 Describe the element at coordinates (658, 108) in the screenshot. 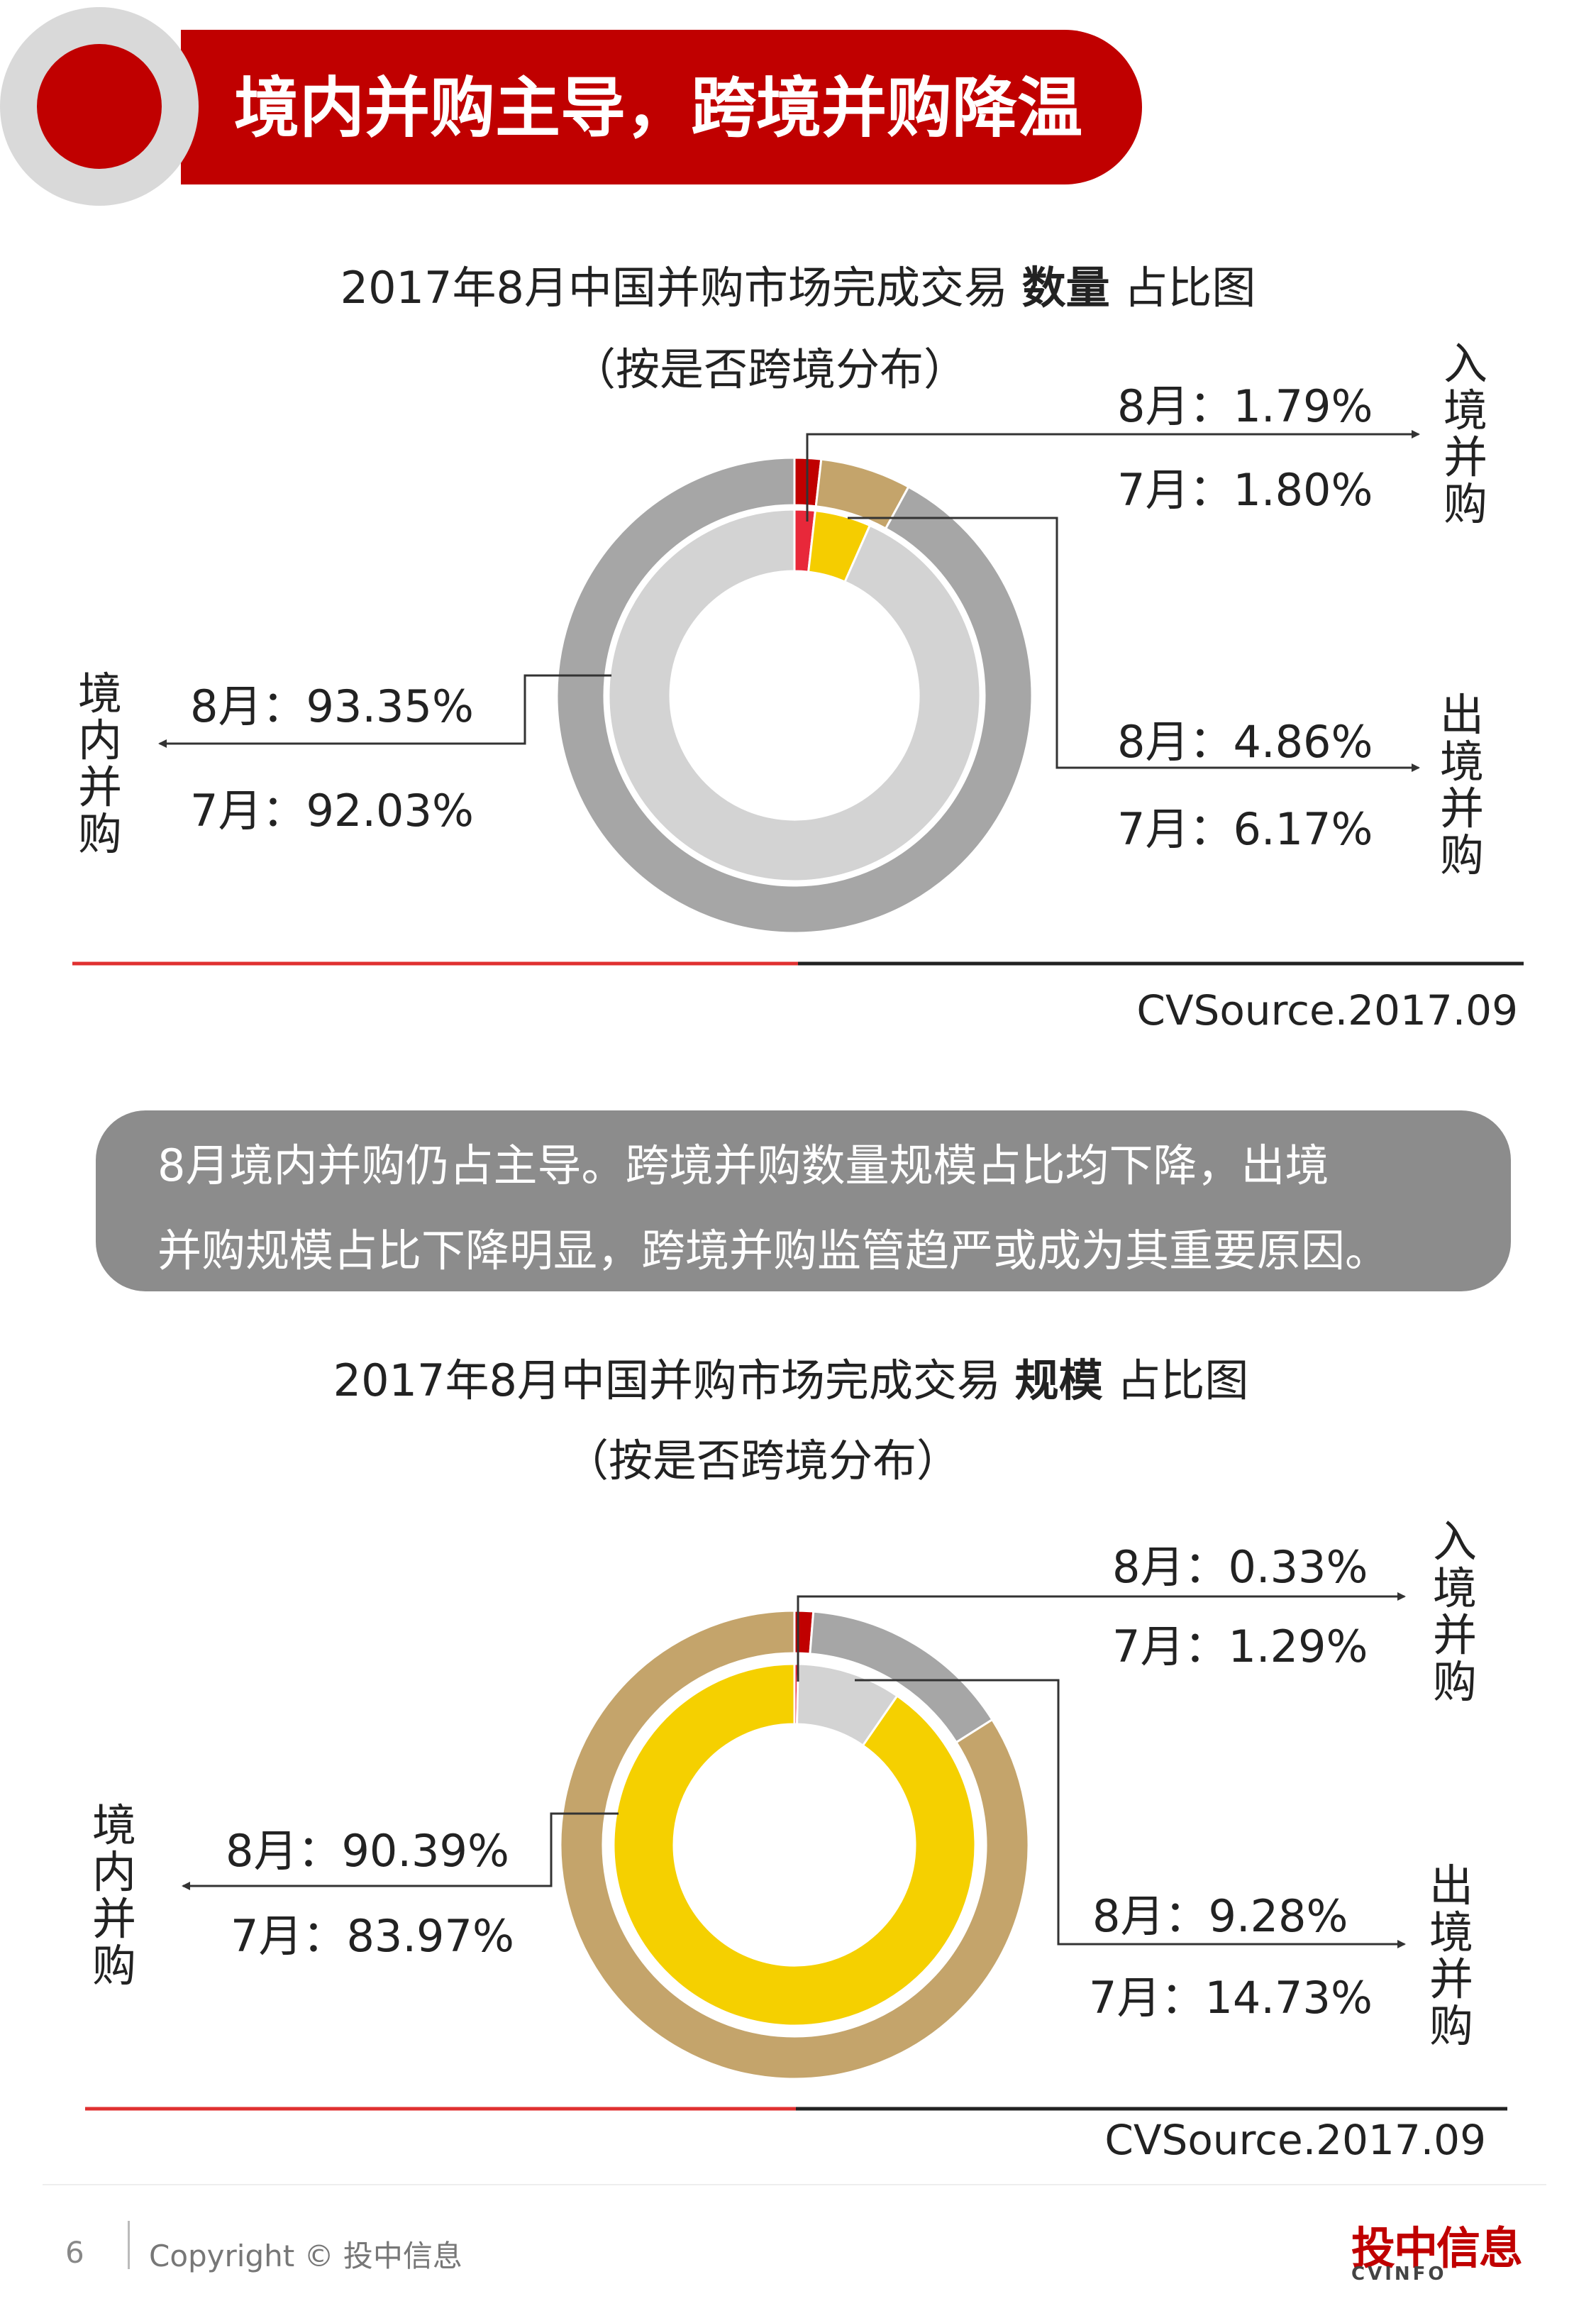

I see `page-title: 境内并购主导，跨境并购降温` at that location.